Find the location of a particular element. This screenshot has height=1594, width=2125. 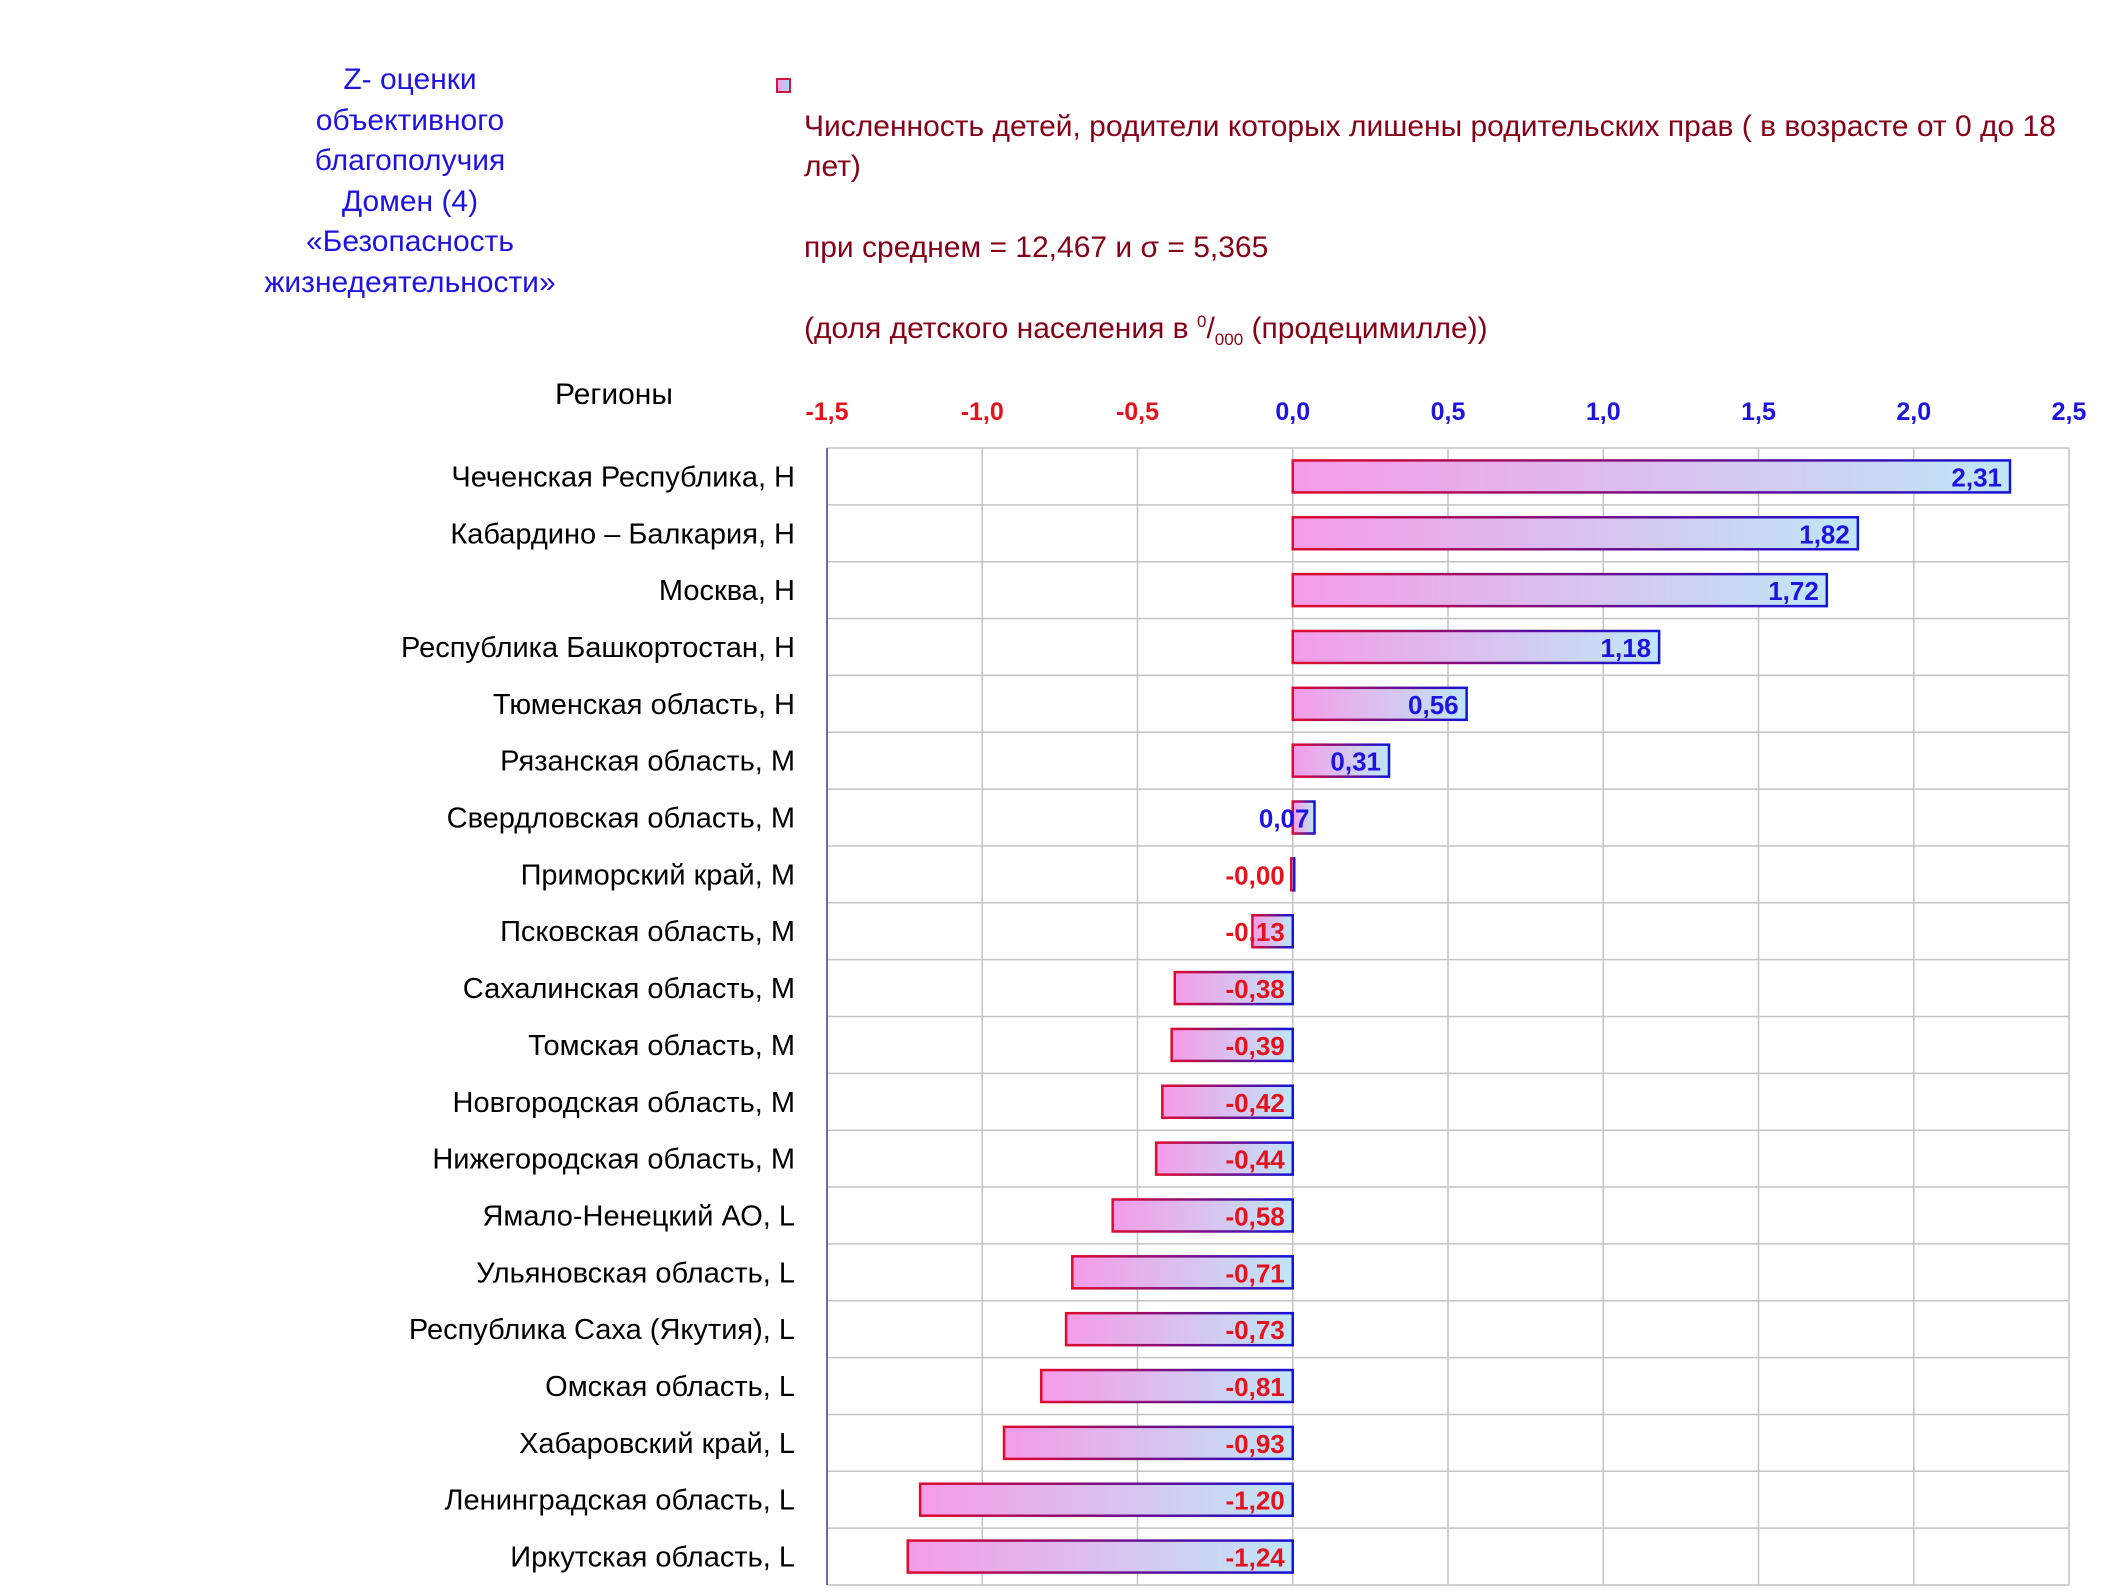

category-label: Чеченская Республика, H is located at coordinates (623, 477).